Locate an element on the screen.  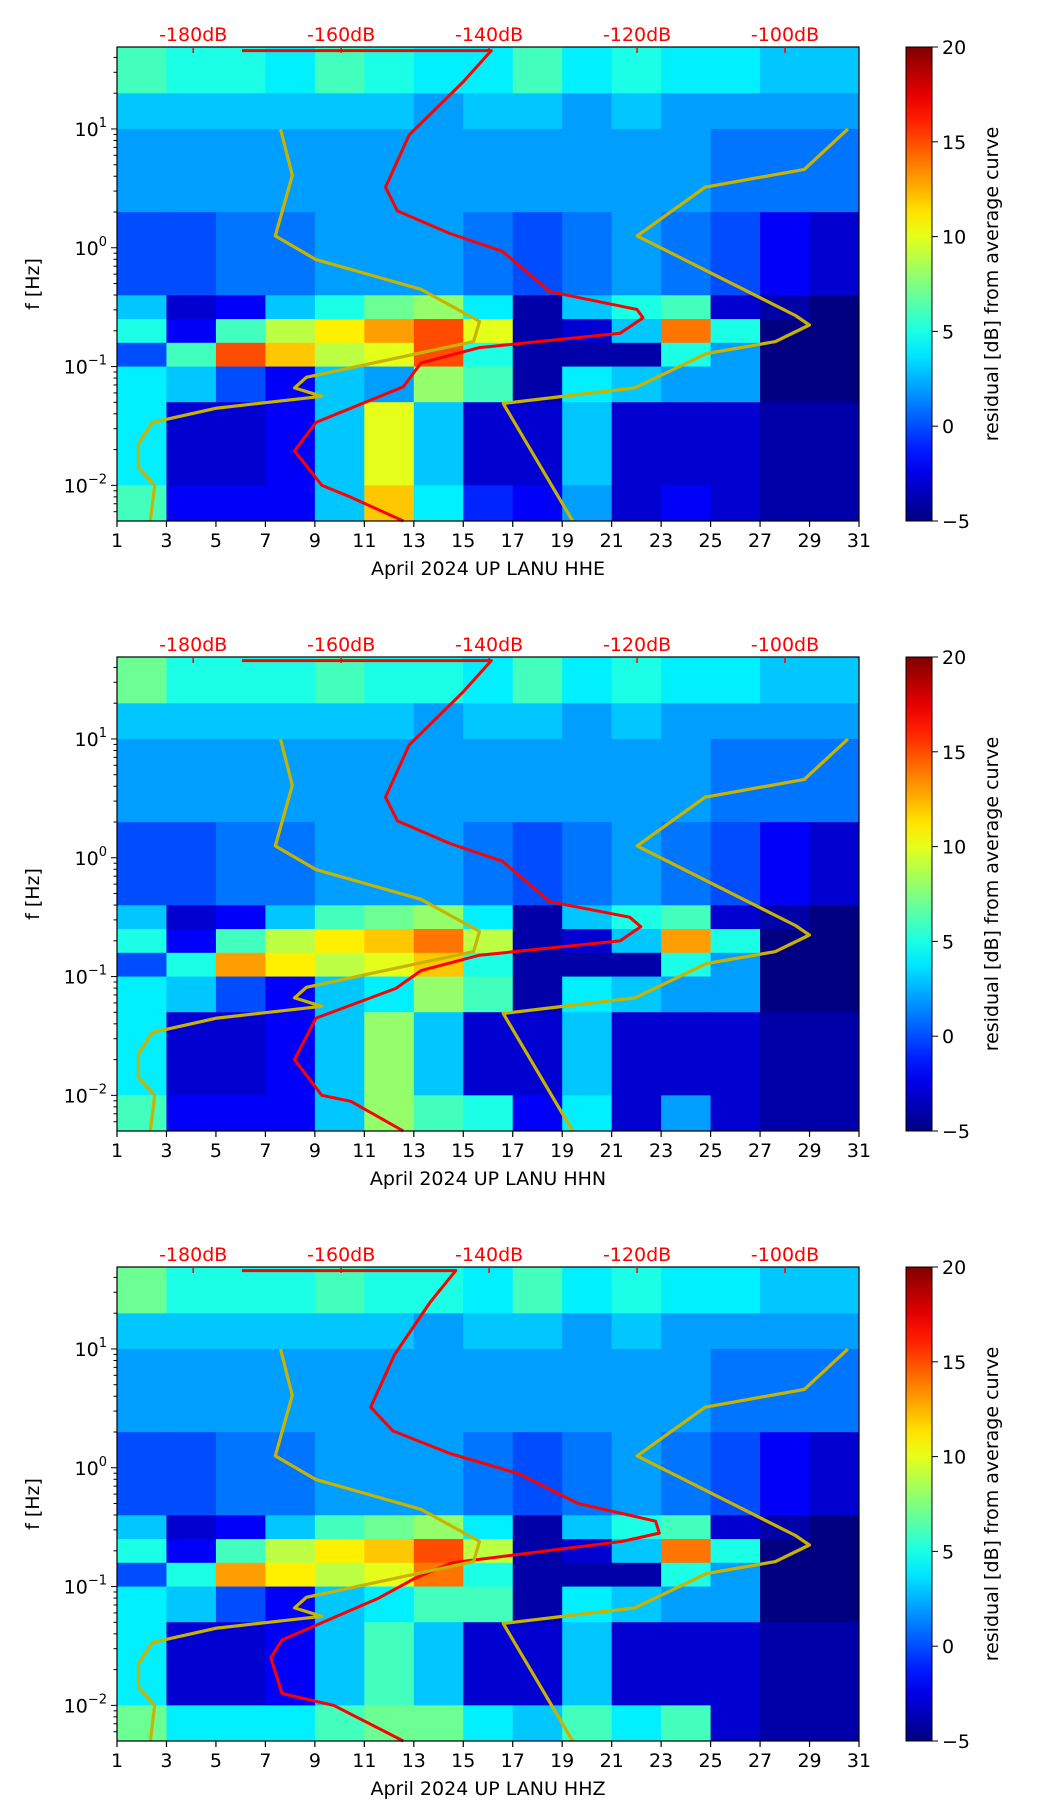
y-tick-label: 10⁻¹ is located at coordinates (85, 366).